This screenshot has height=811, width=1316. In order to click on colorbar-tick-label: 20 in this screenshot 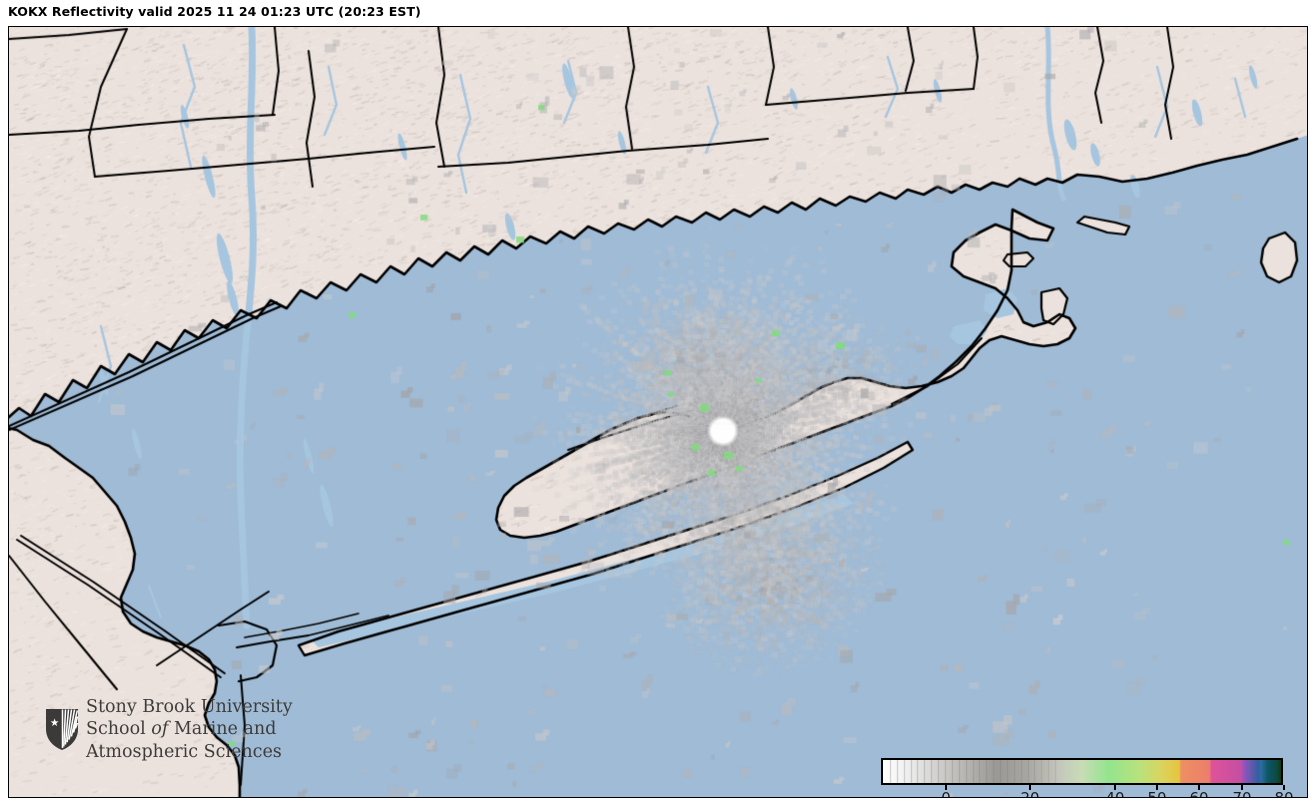, I will do `click(1030, 793)`.